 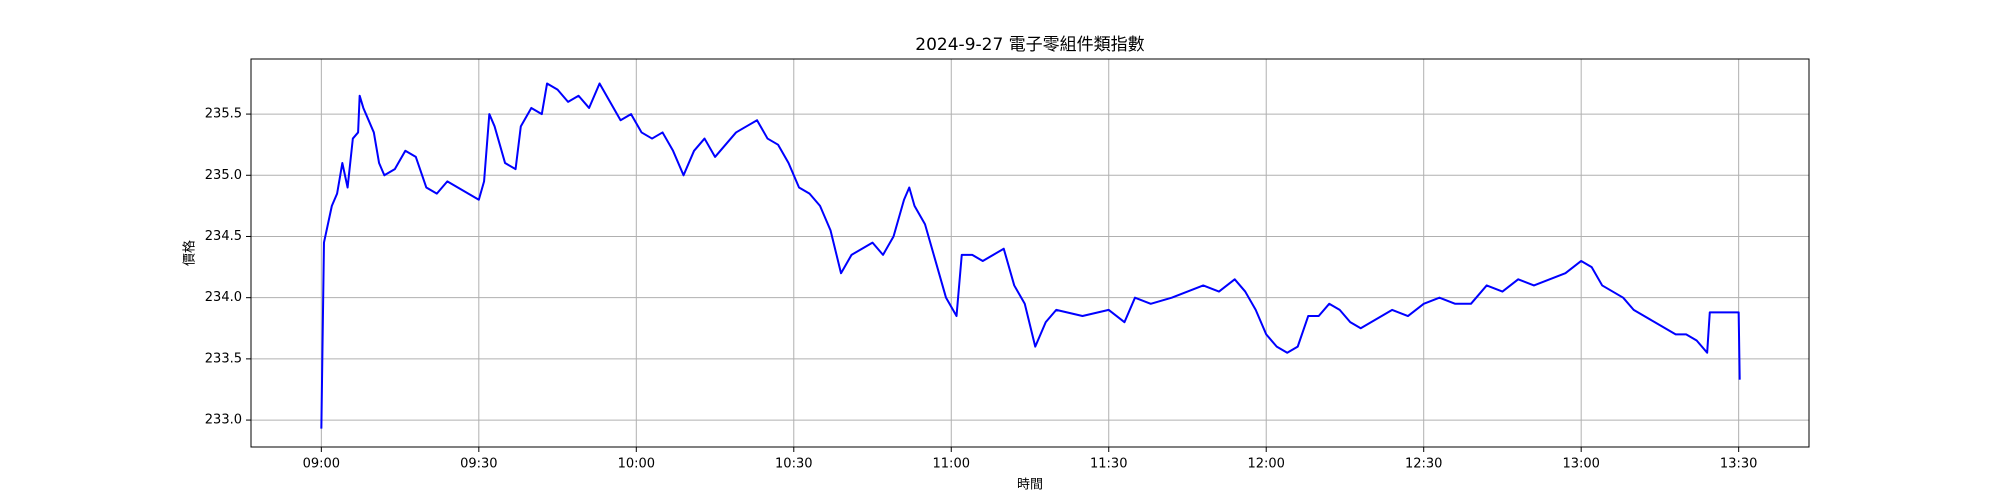 What do you see at coordinates (1108, 464) in the screenshot?
I see `x-tick-label: 11:30` at bounding box center [1108, 464].